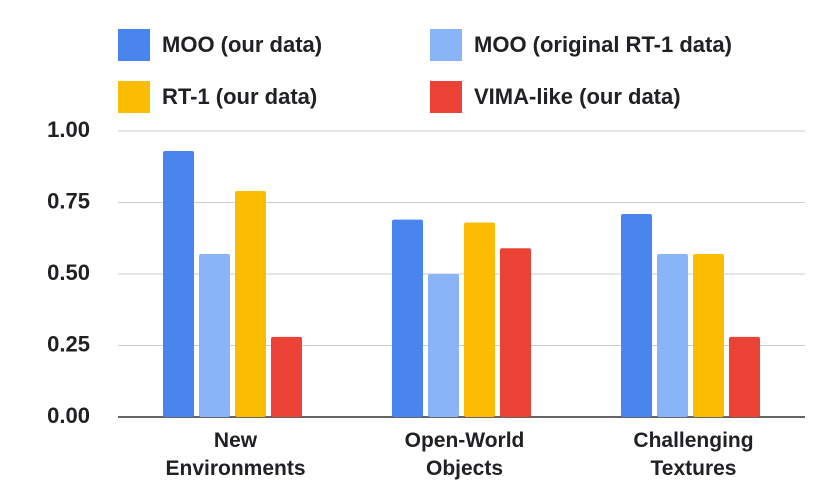 This screenshot has width=837, height=501. Describe the element at coordinates (68, 343) in the screenshot. I see `y-tick-label: 0.25` at that location.